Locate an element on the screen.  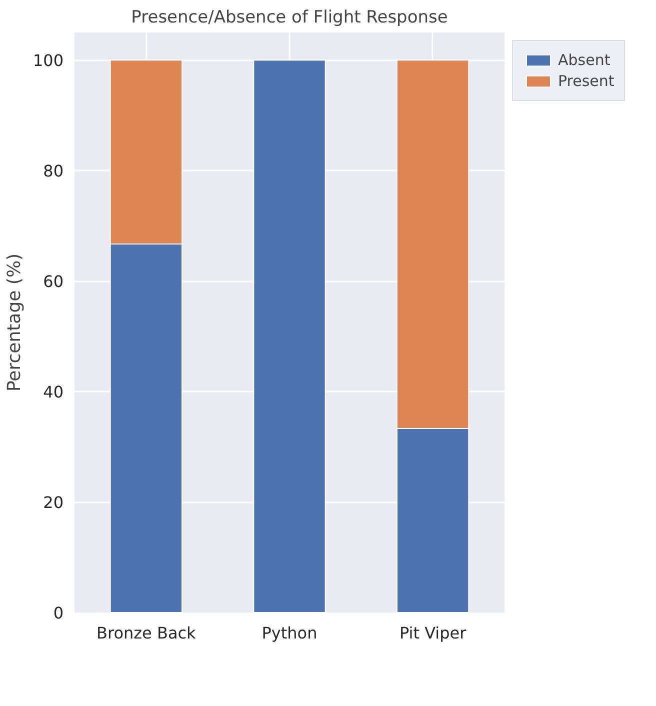
chart-title: Presence/Absence of Flight Response is located at coordinates (289, 18).